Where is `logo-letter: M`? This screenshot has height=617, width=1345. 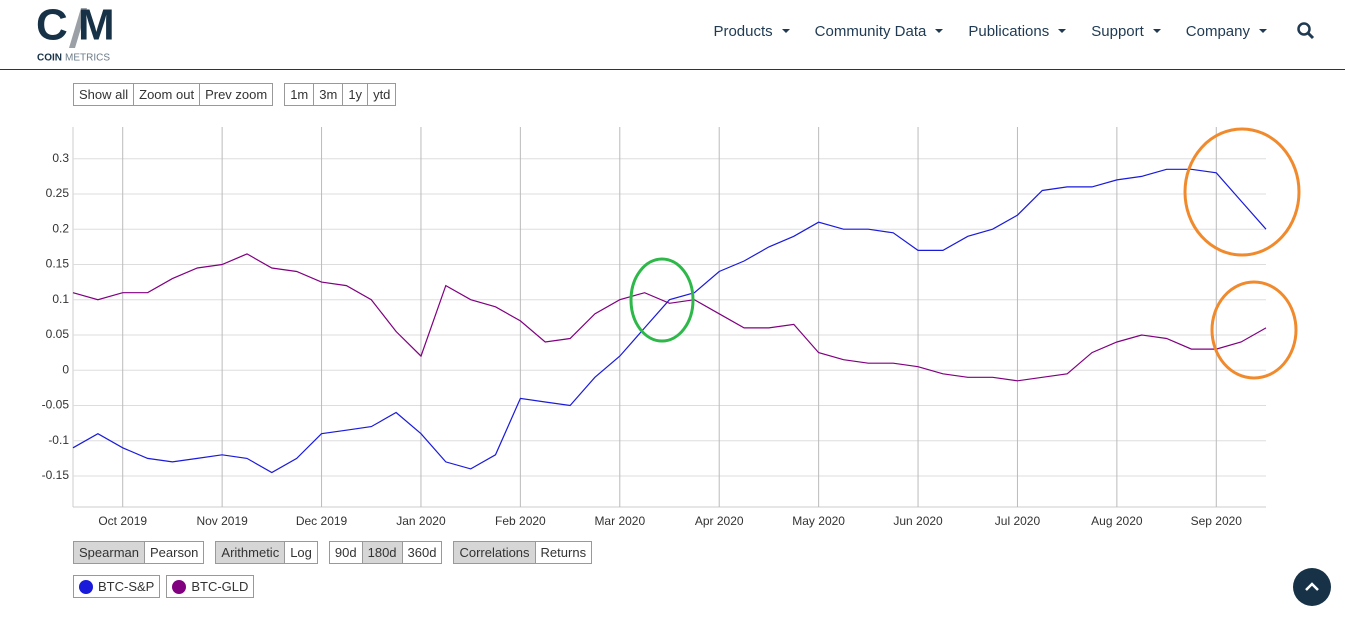 logo-letter: M is located at coordinates (96, 27).